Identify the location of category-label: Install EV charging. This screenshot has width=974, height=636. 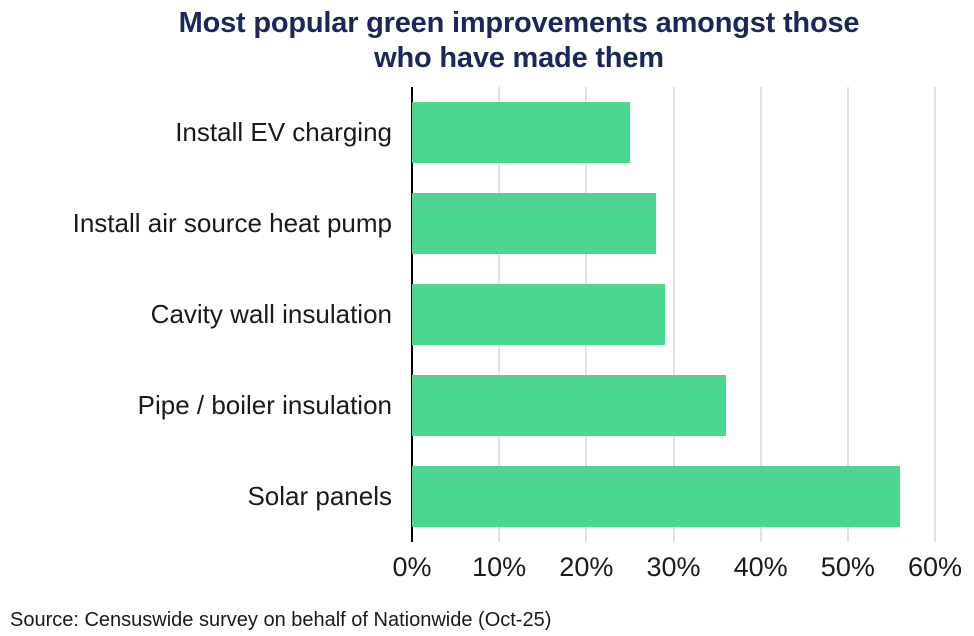
(283, 132).